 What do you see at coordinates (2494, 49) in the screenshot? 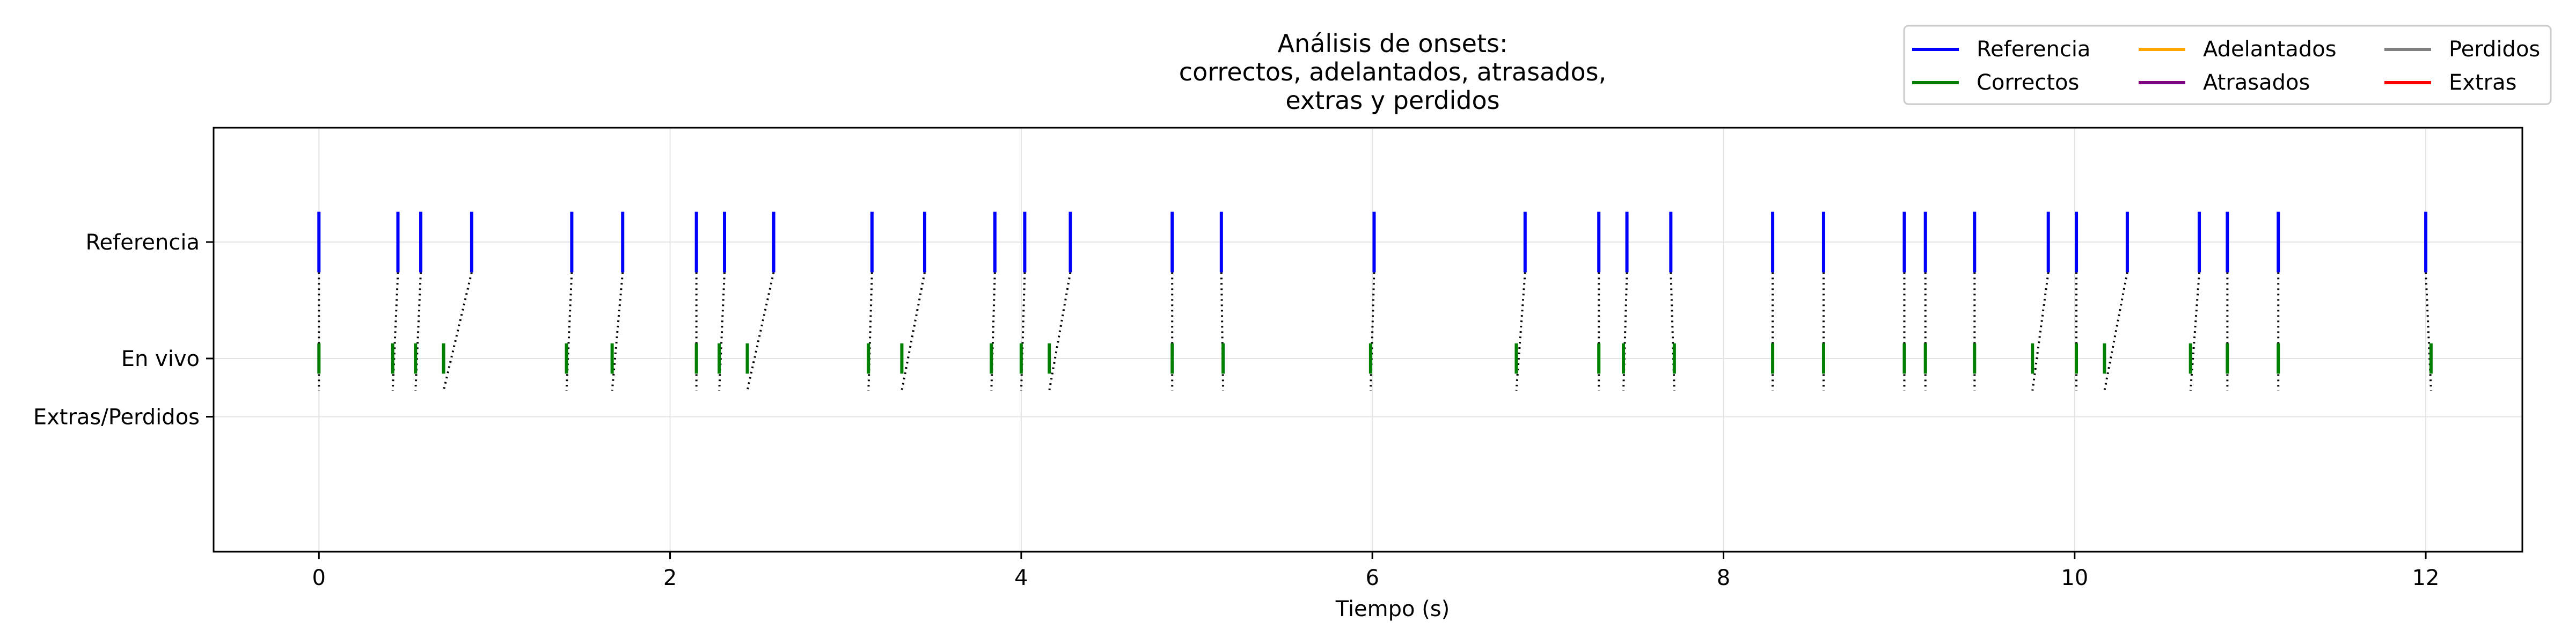
I see `legend-label-perdidos: Perdidos` at bounding box center [2494, 49].